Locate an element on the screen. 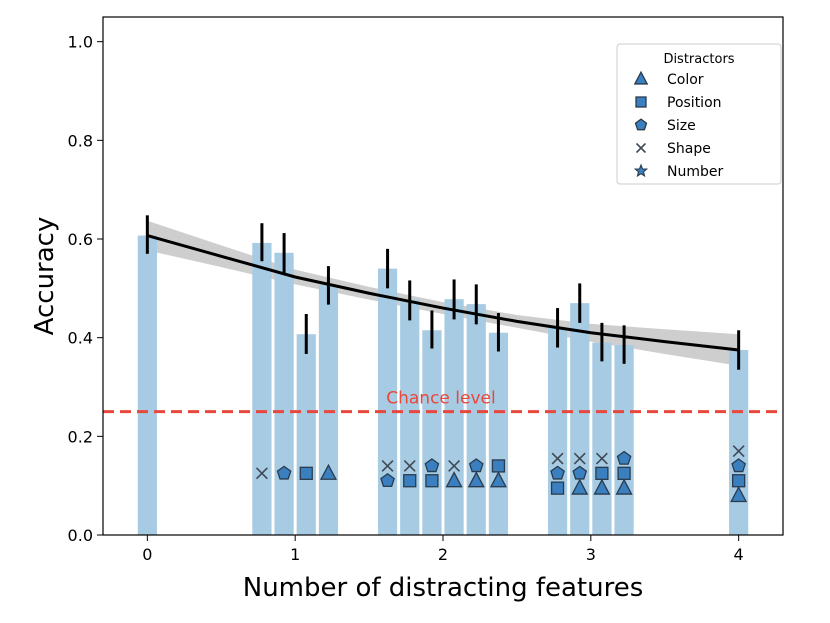 Image resolution: width=830 pixels, height=623 pixels. chance-label: Chance level is located at coordinates (440, 399).